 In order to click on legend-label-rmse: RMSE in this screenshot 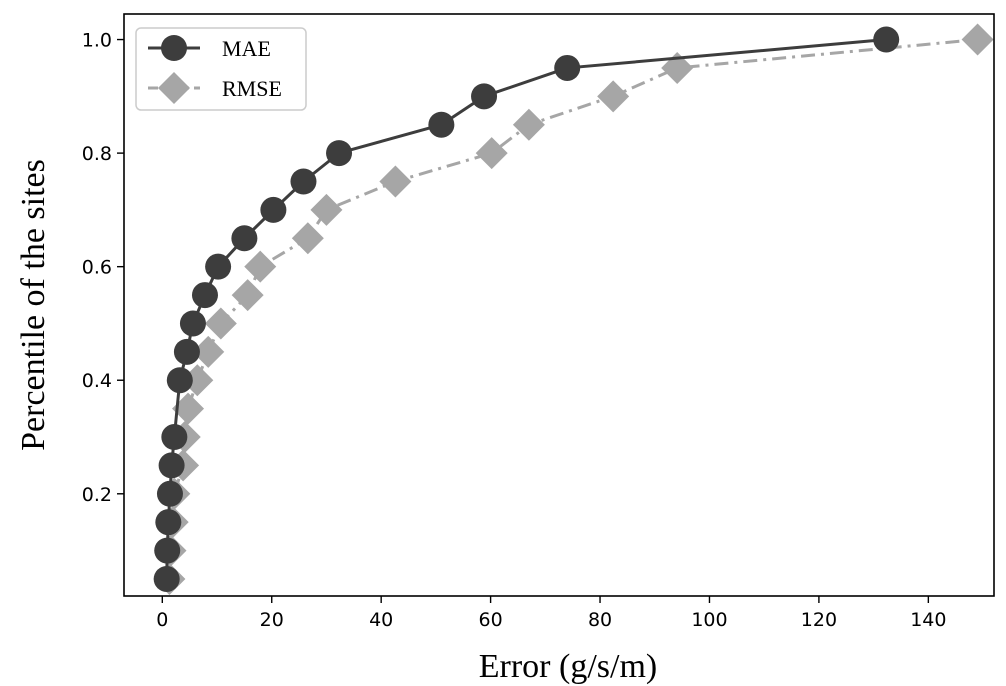, I will do `click(252, 88)`.